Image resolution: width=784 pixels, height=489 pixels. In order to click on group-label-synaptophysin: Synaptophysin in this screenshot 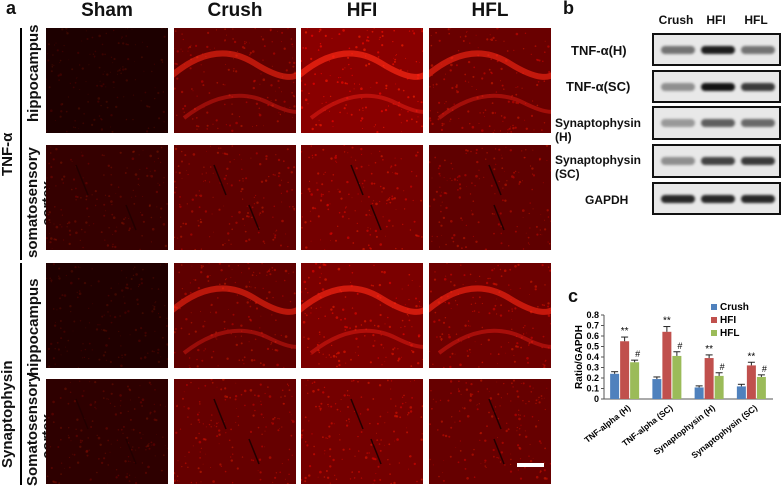, I will do `click(8, 414)`.